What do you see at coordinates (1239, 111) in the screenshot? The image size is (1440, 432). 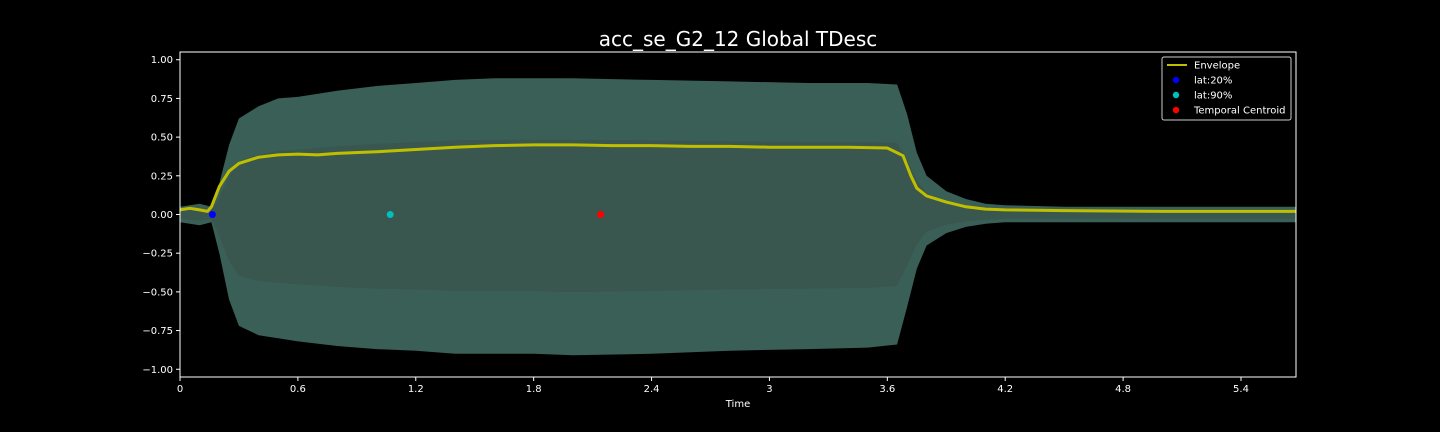 I see `legend-label: Temporal Centroid` at bounding box center [1239, 111].